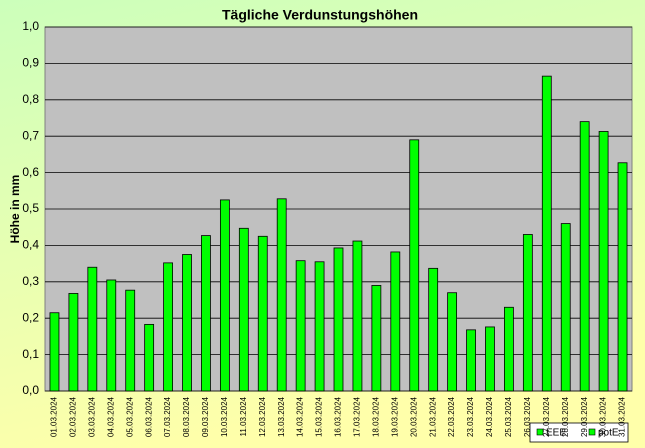  I want to click on x-tick-label: 07.03.2024, so click(167, 416).